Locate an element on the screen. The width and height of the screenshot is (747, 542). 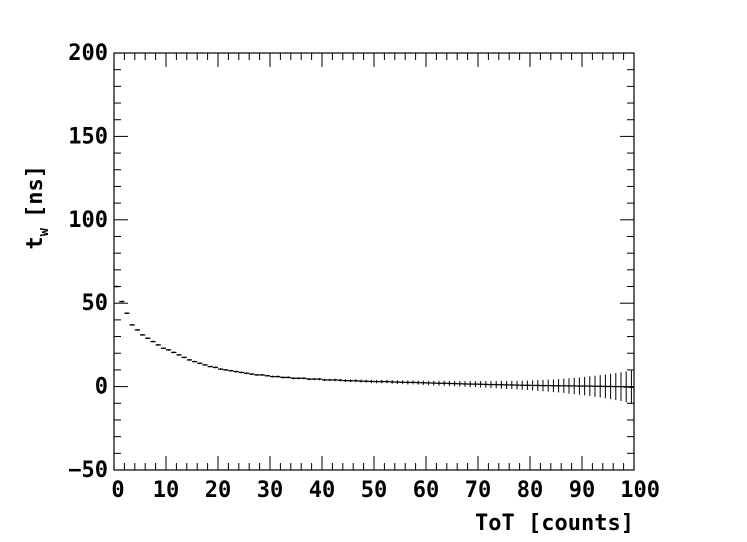
x-tick-labels: 0 10 20 30 40 50 60 70 80 90 100 is located at coordinates (385, 490).